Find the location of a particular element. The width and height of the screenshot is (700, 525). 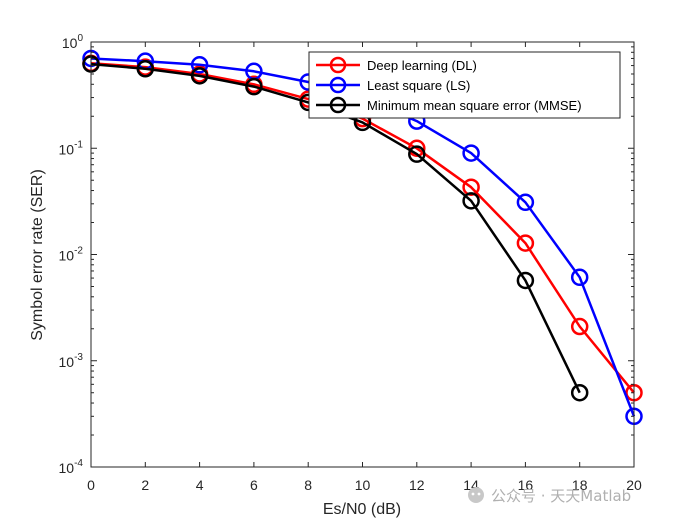

legend-entry: Minimum mean square error (MMSE) is located at coordinates (449, 105).